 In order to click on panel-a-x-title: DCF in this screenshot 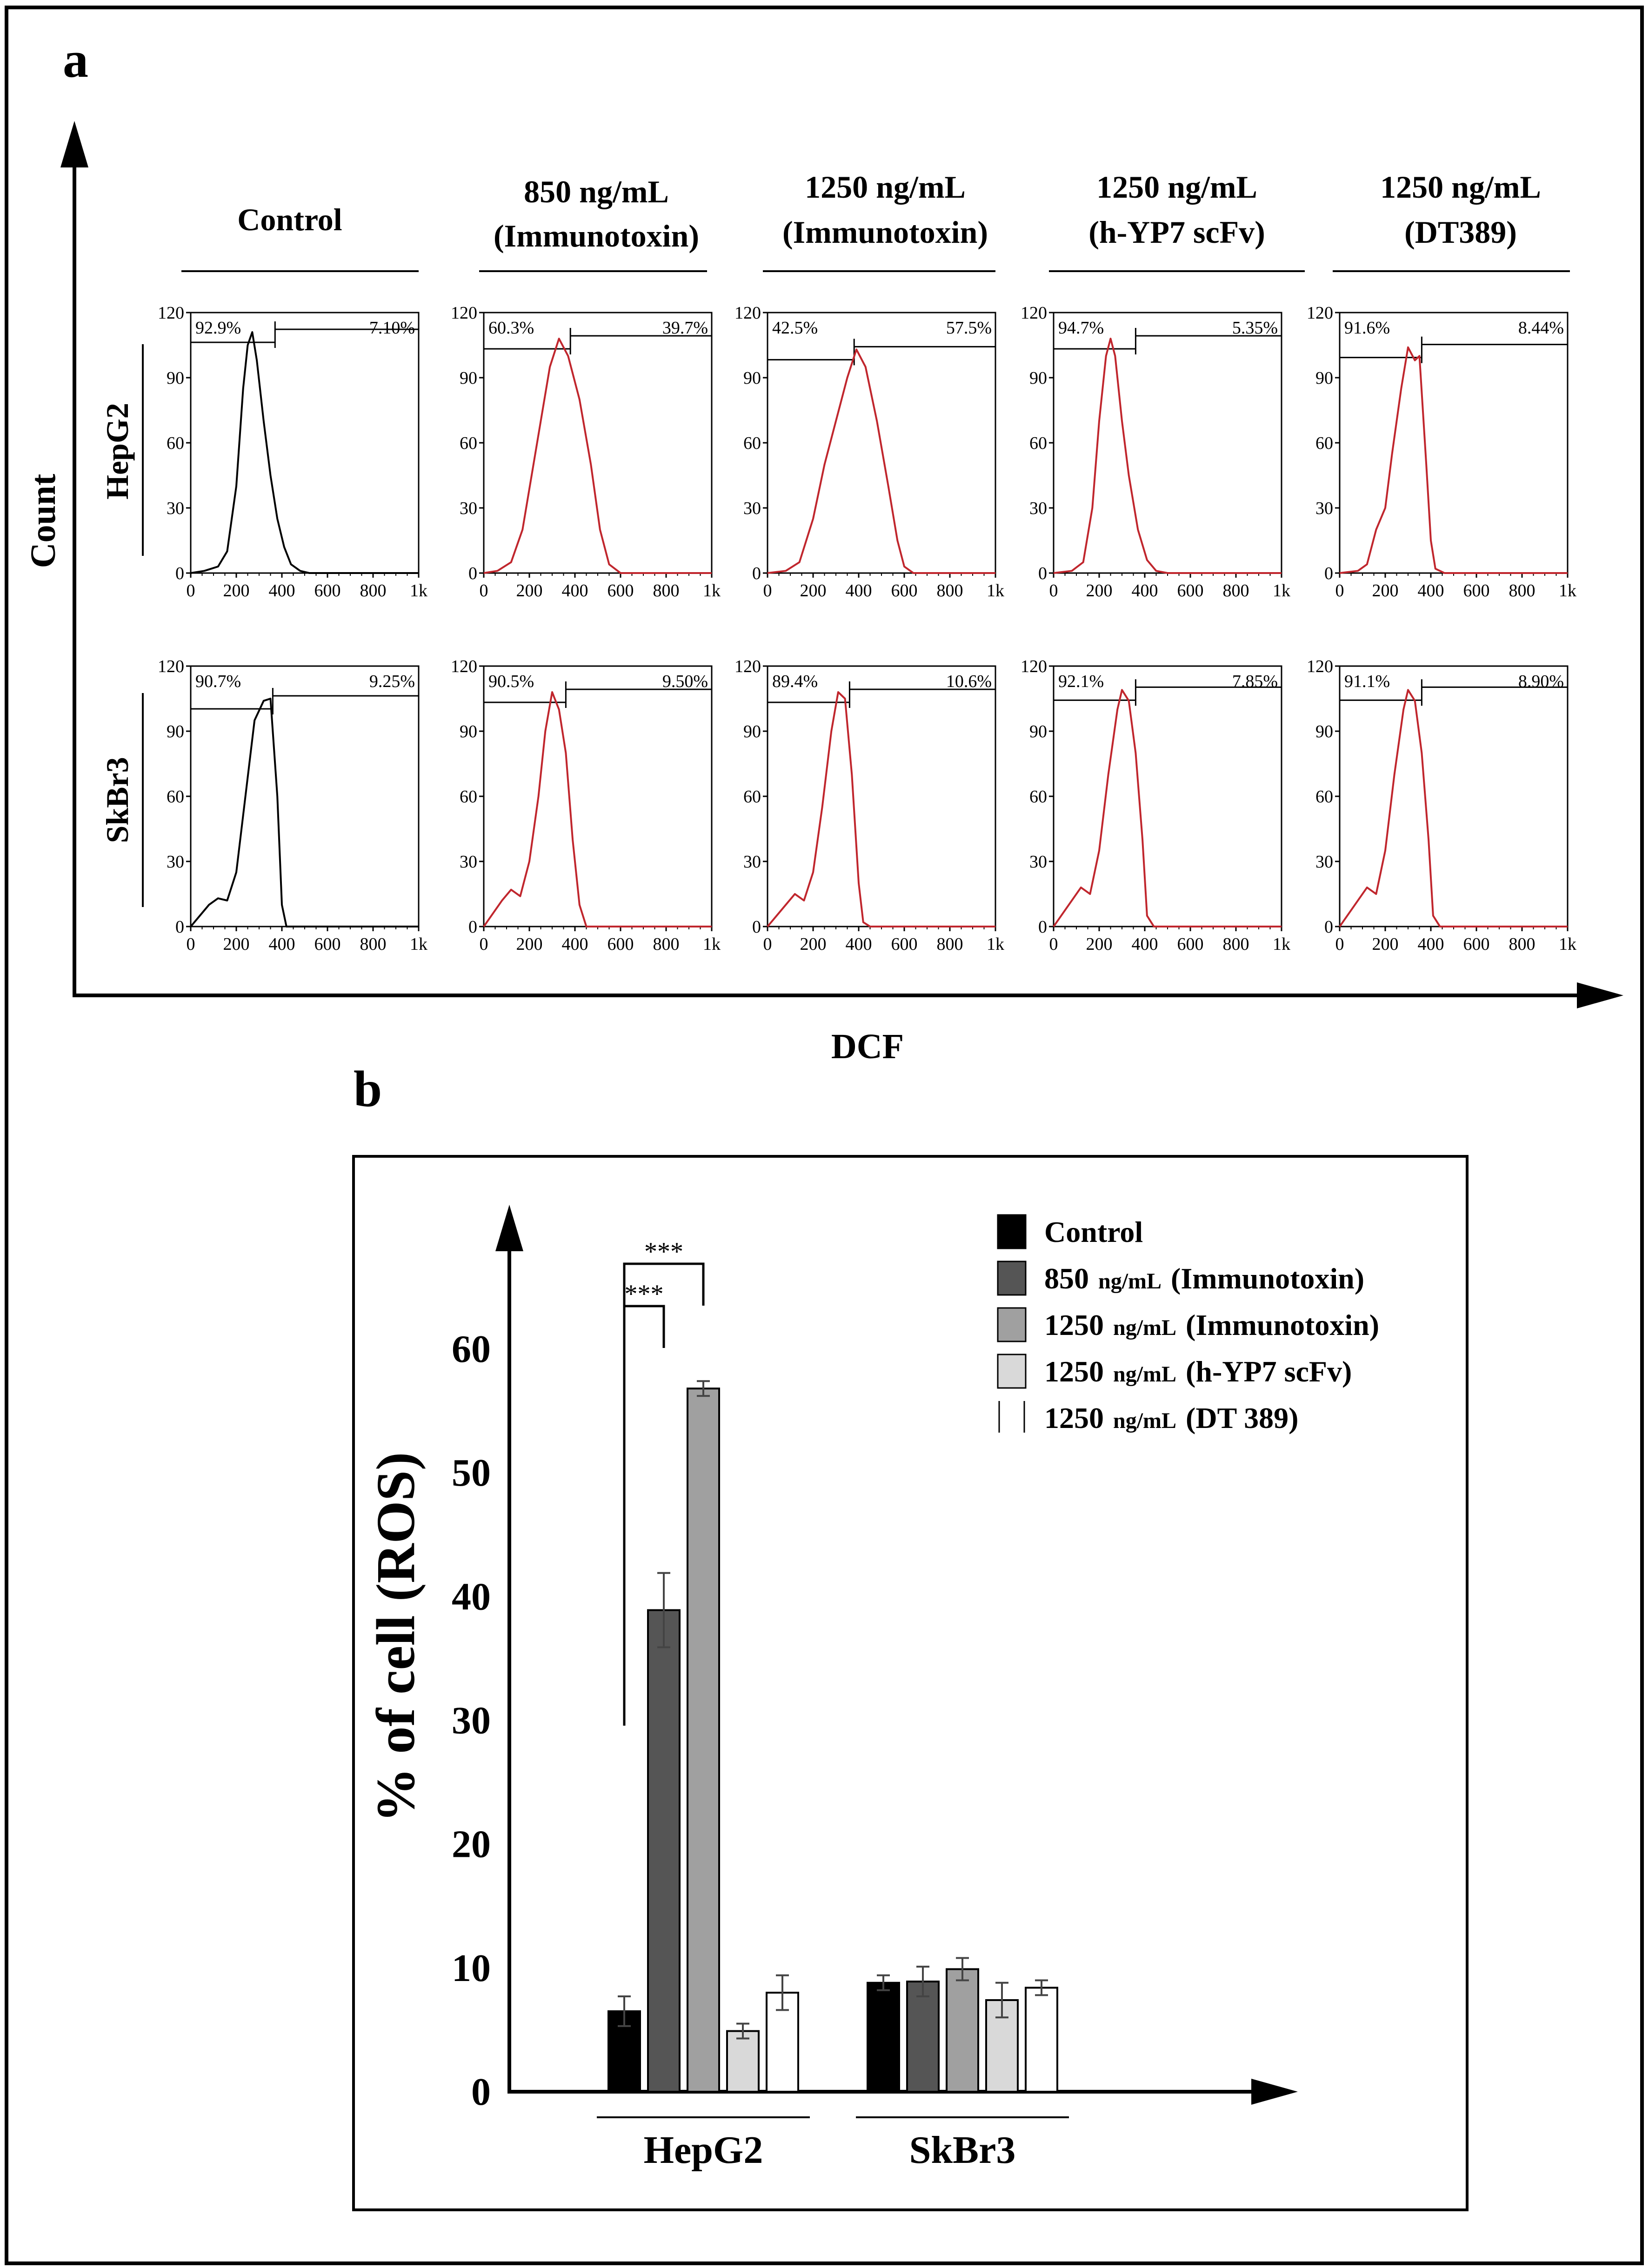, I will do `click(867, 1046)`.